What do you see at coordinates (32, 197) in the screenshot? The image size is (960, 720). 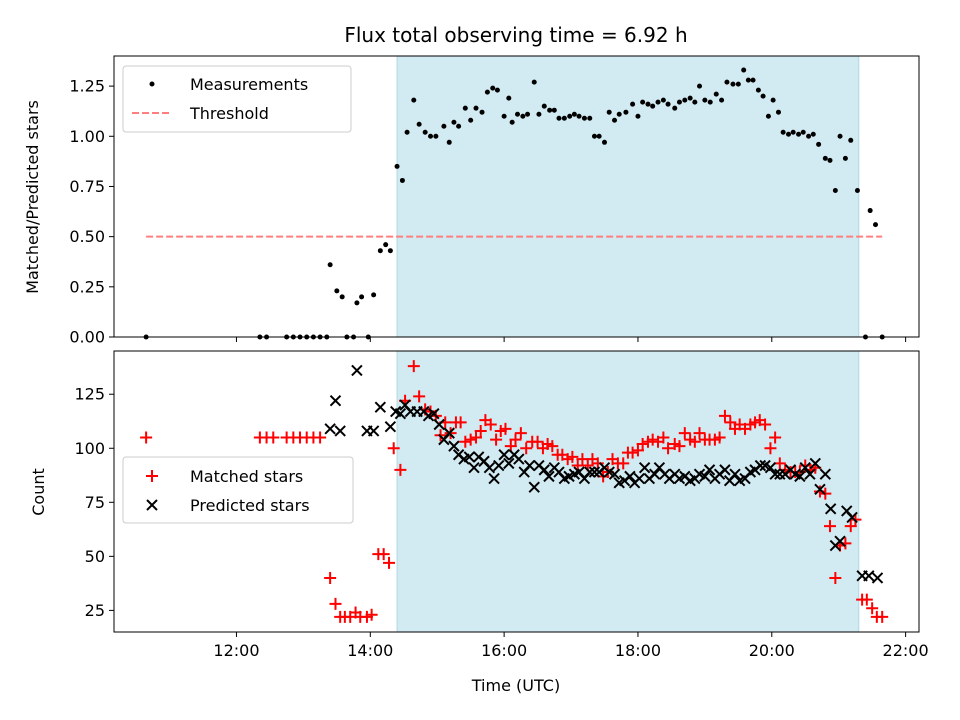 I see `ratio-y-axis-label: Matched/Predicted stars` at bounding box center [32, 197].